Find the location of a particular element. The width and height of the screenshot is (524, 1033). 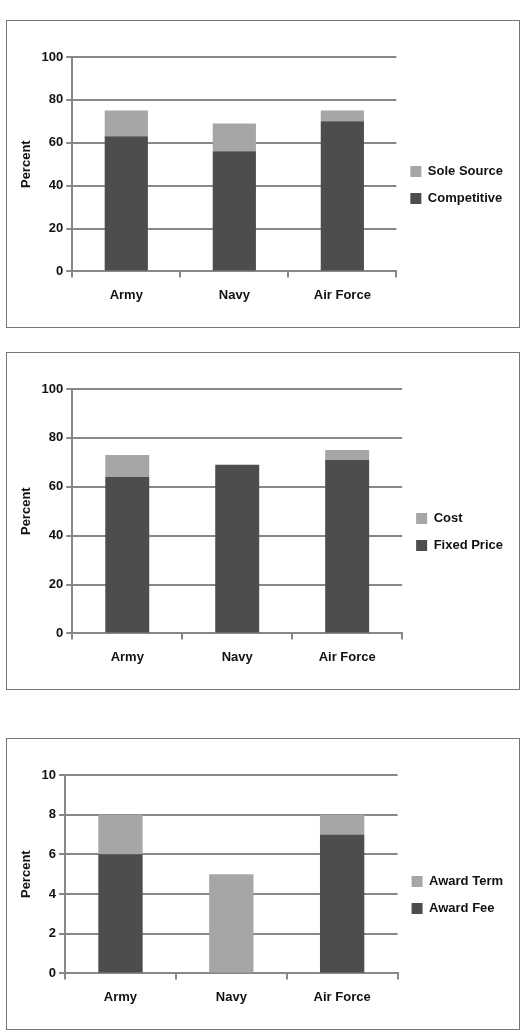

y-tick-label: 6 is located at coordinates (52, 853).